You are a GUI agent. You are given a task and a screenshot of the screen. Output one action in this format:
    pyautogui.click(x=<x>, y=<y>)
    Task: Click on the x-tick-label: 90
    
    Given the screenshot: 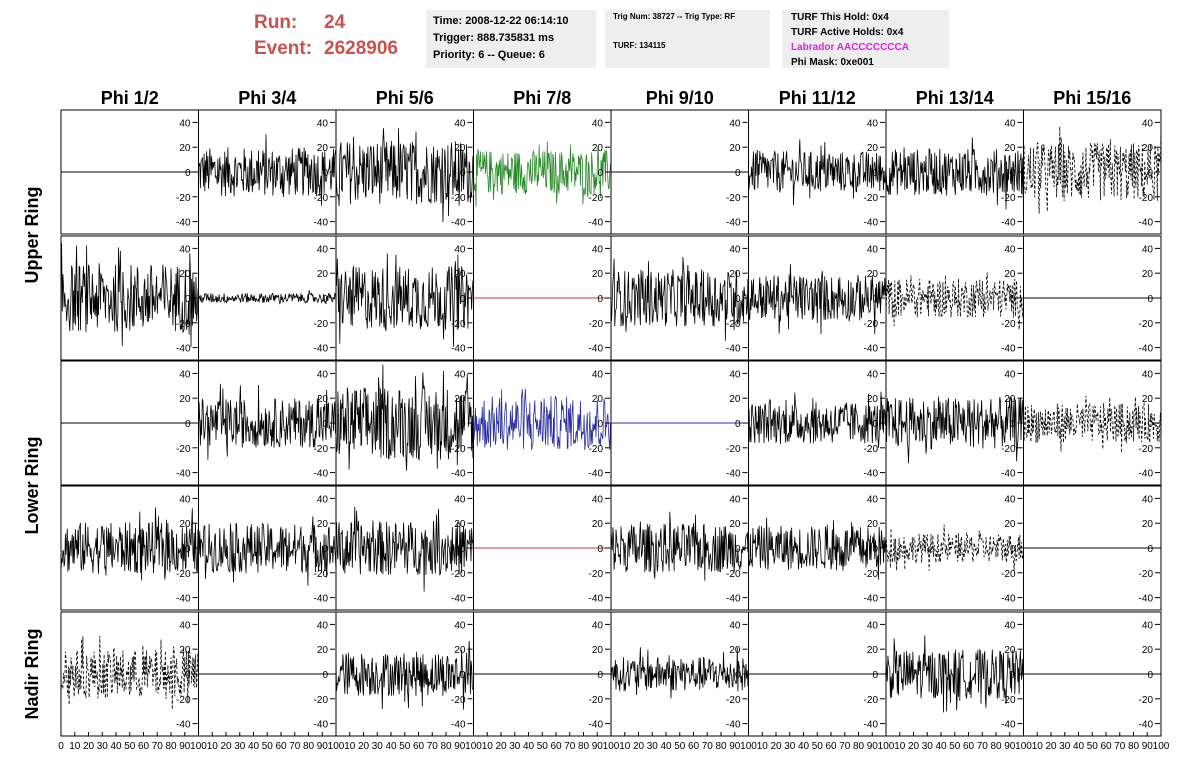 What is the action you would take?
    pyautogui.click(x=1148, y=746)
    